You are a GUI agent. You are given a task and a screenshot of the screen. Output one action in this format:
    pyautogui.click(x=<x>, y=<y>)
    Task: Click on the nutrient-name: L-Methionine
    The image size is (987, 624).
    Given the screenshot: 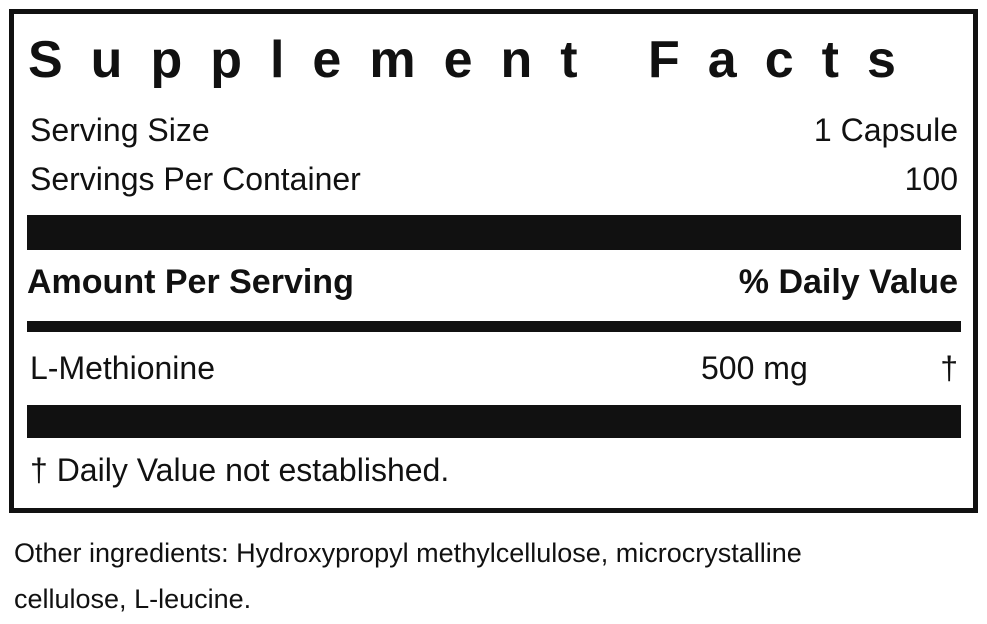 What is the action you would take?
    pyautogui.click(x=122, y=368)
    